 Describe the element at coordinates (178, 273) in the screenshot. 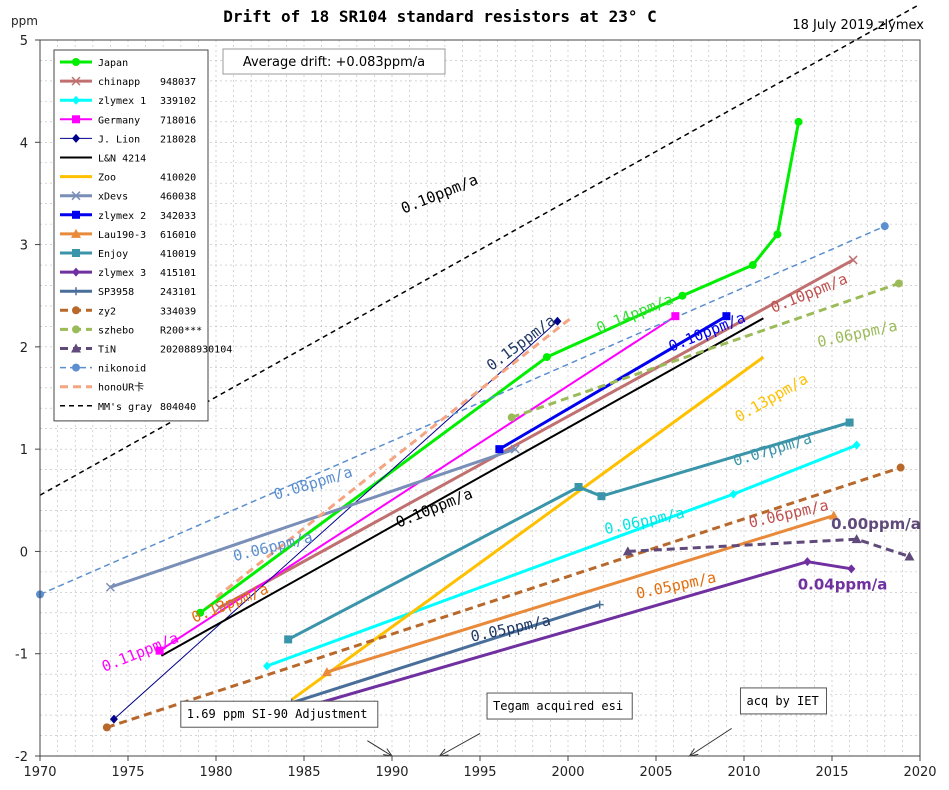

I see `legend-code: 415101` at that location.